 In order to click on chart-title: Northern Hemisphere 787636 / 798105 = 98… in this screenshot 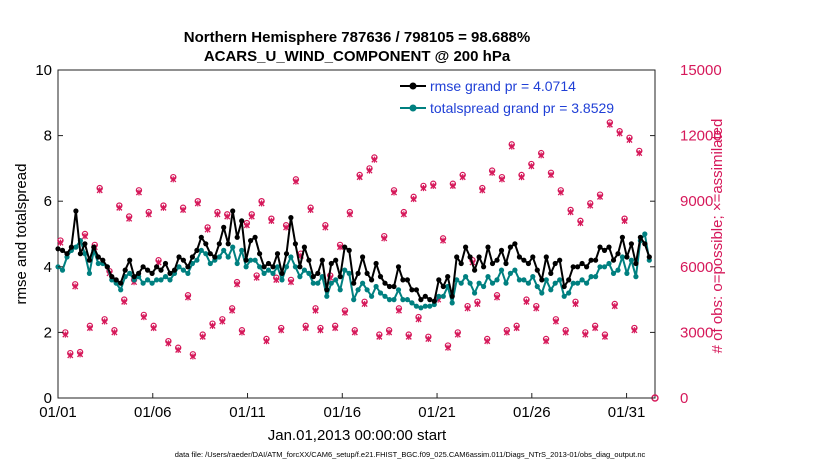, I will do `click(357, 37)`.